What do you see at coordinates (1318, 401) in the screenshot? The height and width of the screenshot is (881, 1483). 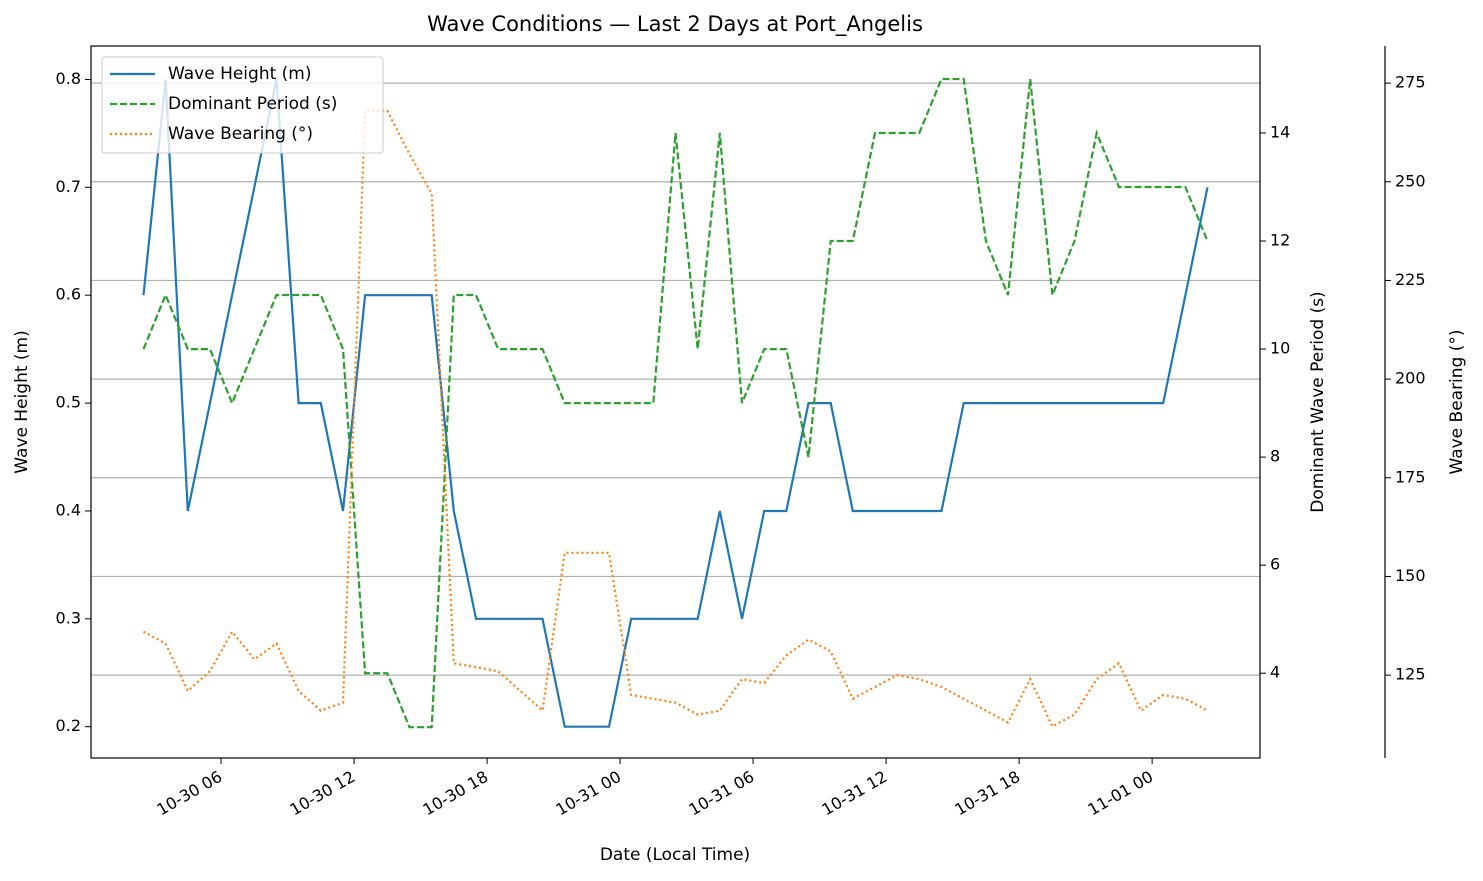 I see `y2-axis-label: Dominant Wave Period (s)` at bounding box center [1318, 401].